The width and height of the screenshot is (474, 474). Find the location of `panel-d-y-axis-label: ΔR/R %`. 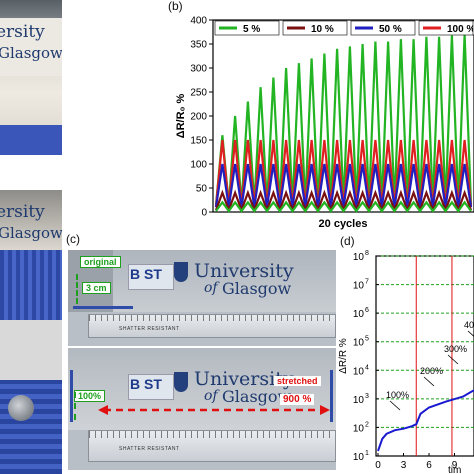

panel-d-y-axis-label: ΔR/R % is located at coordinates (343, 356).